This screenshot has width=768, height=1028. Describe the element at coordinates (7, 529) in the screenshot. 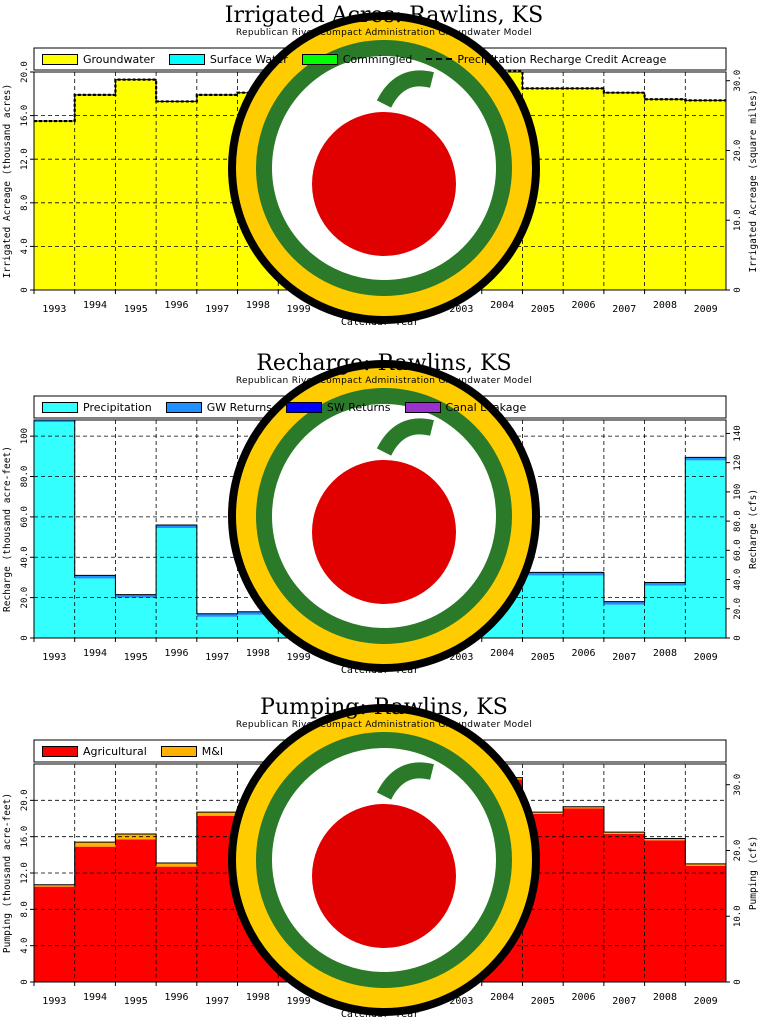

I see `y-axis-label: Recharge (thousand acre-feet)` at that location.